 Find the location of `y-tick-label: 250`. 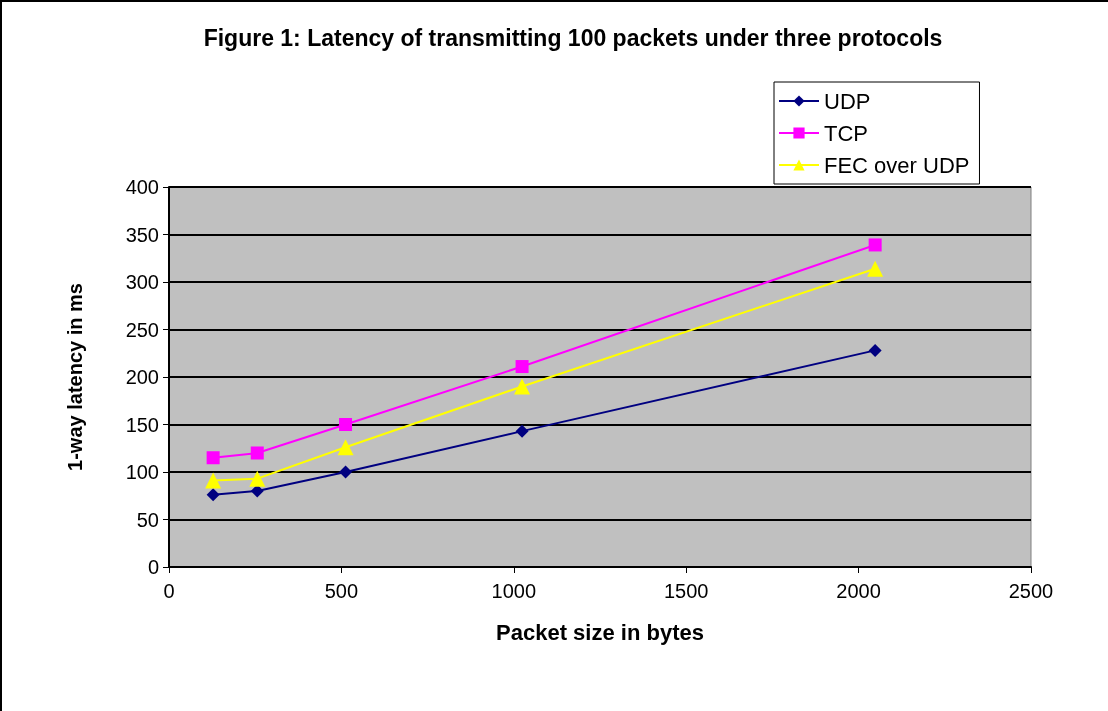

y-tick-label: 250 is located at coordinates (142, 329).